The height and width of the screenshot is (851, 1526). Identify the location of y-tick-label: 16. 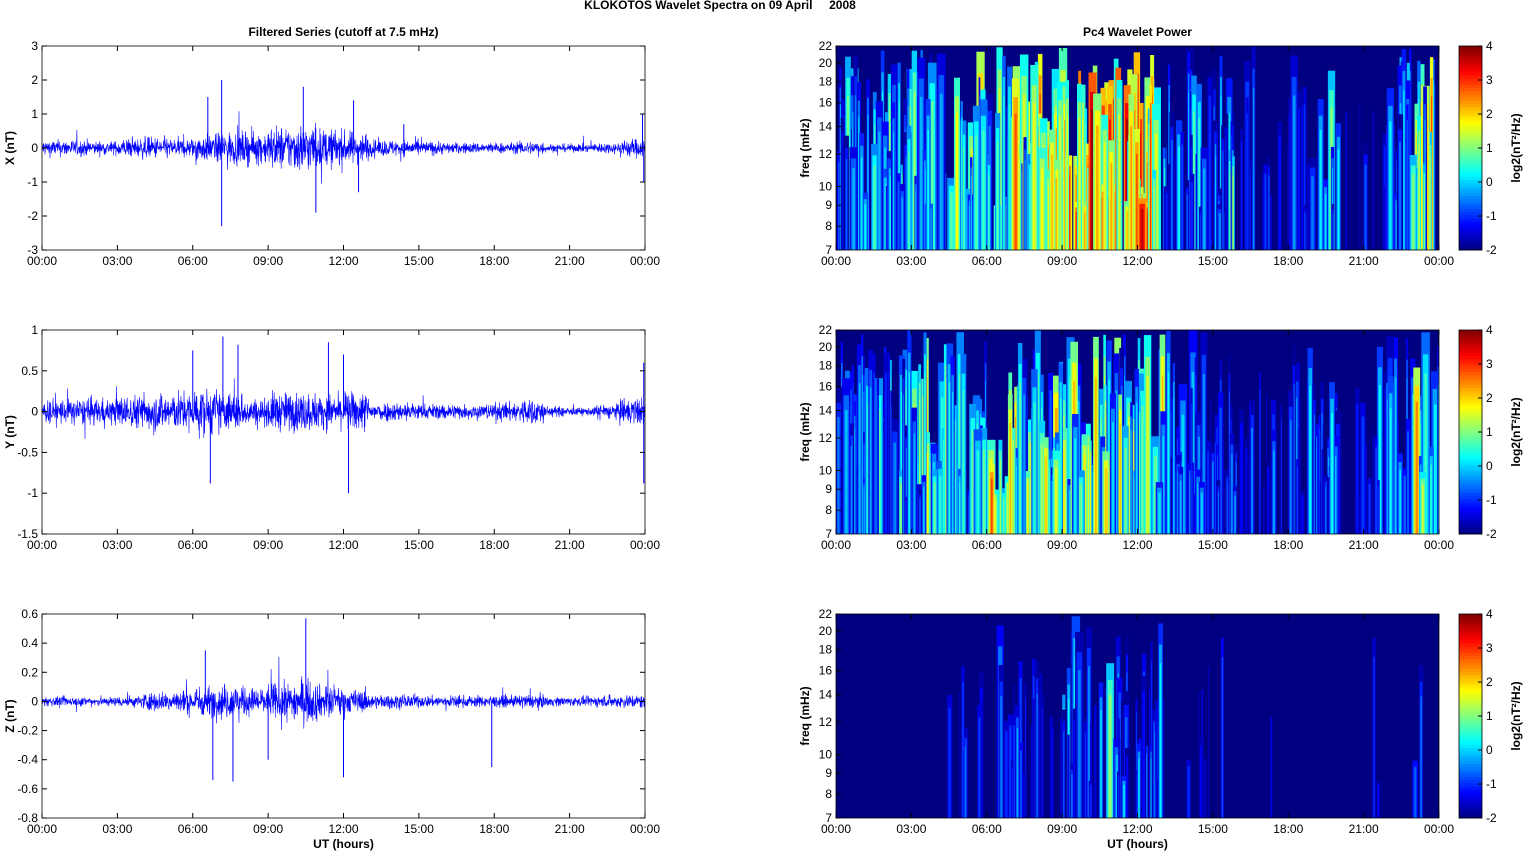
(826, 671).